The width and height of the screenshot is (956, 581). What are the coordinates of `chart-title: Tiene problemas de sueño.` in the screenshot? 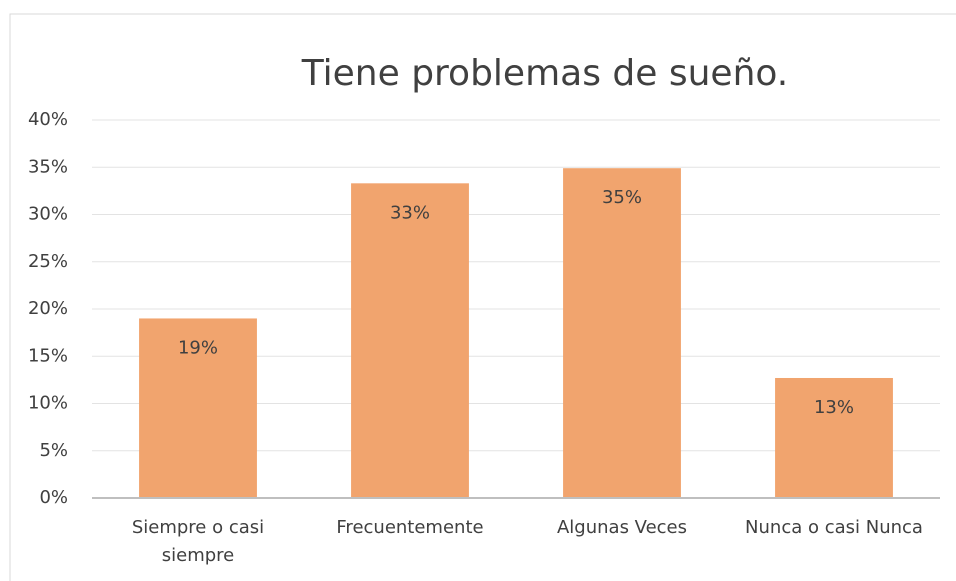 It's located at (544, 73).